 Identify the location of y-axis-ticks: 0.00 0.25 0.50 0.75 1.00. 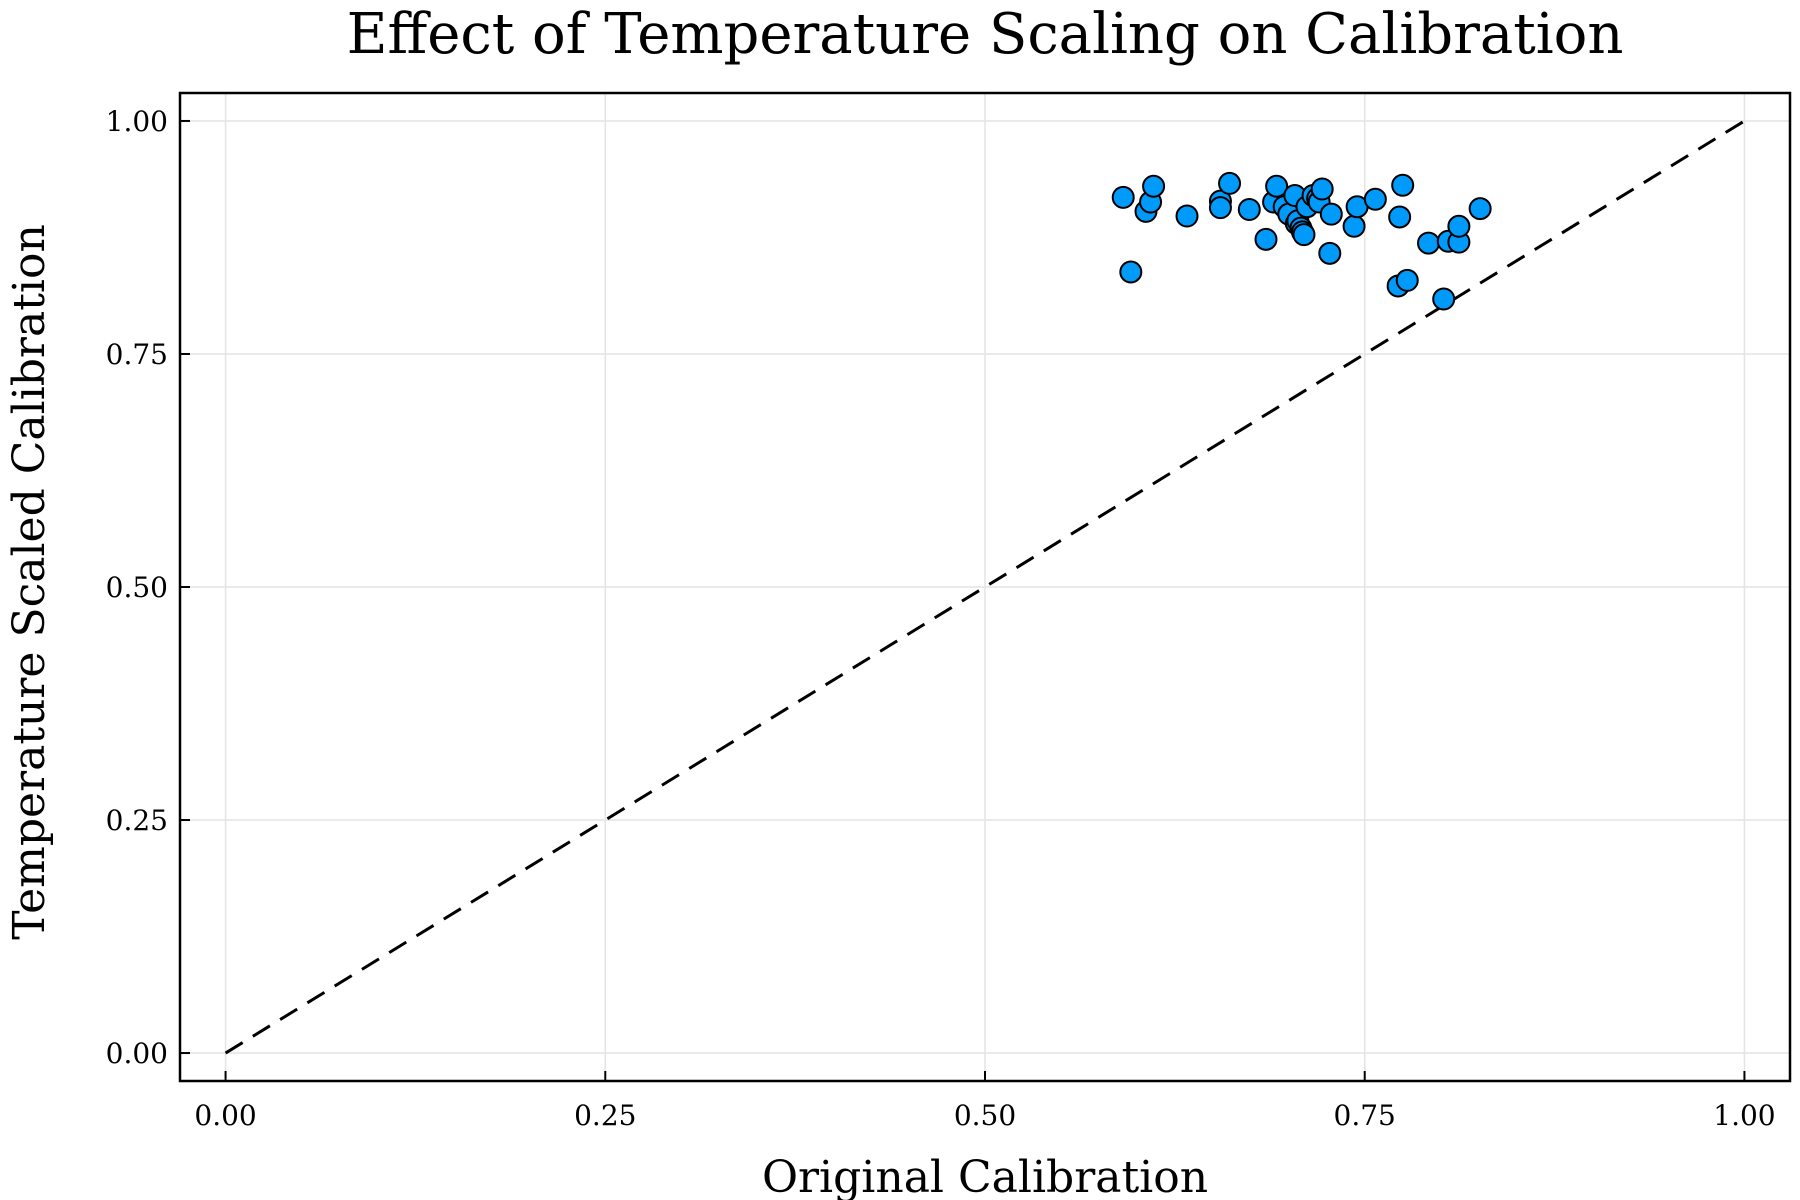
(148, 587).